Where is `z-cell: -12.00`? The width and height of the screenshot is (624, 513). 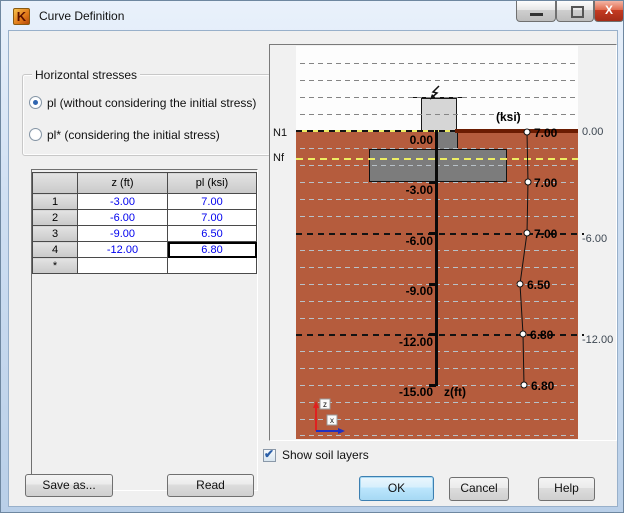
z-cell: -12.00 is located at coordinates (122, 249).